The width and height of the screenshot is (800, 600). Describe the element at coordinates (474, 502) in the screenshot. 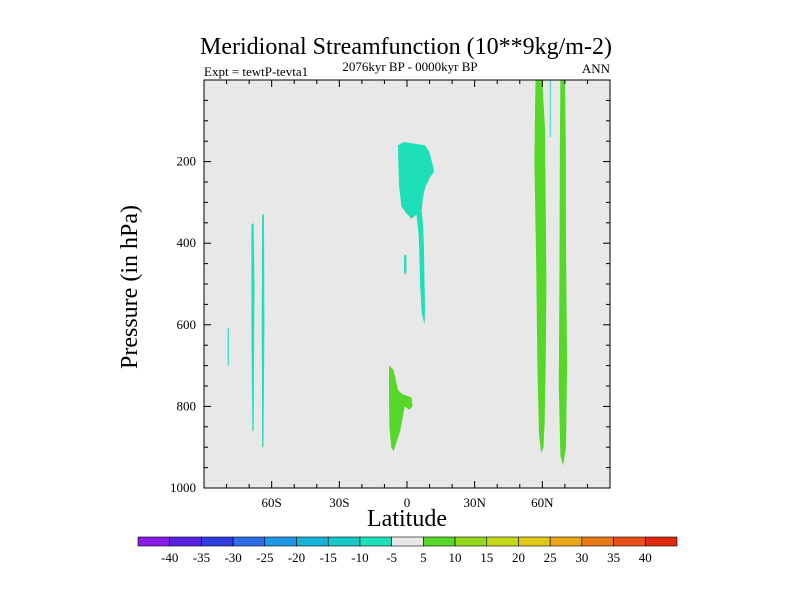

I see `x-tick-label: 30N` at that location.